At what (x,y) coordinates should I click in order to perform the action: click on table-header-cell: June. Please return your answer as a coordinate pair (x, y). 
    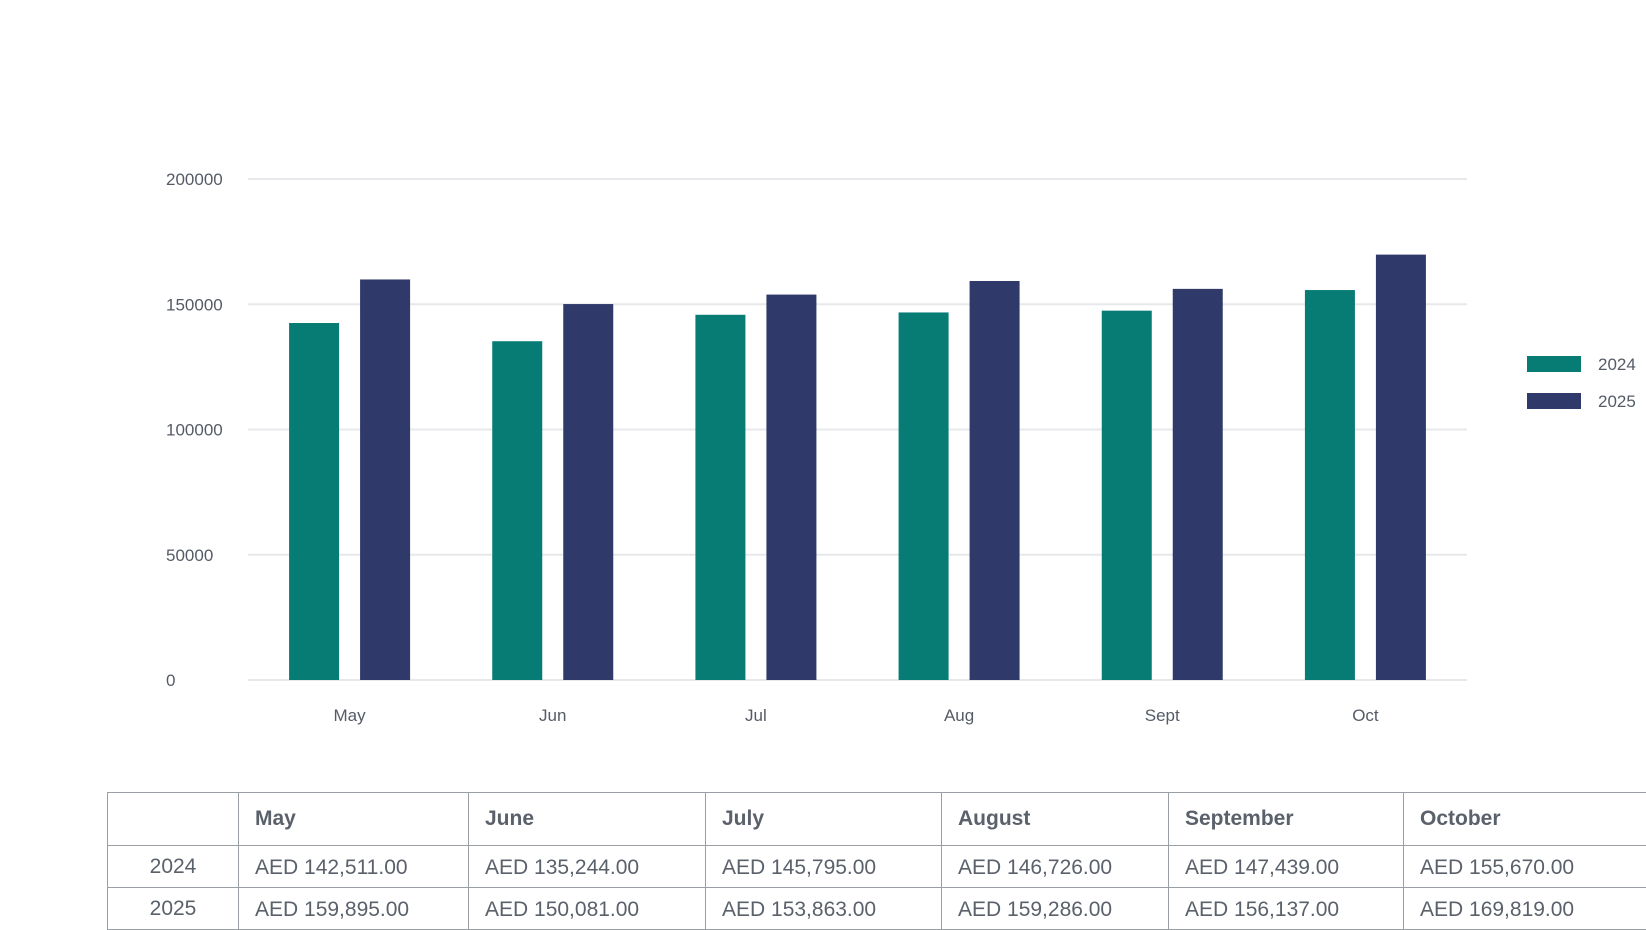
    Looking at the image, I should click on (587, 819).